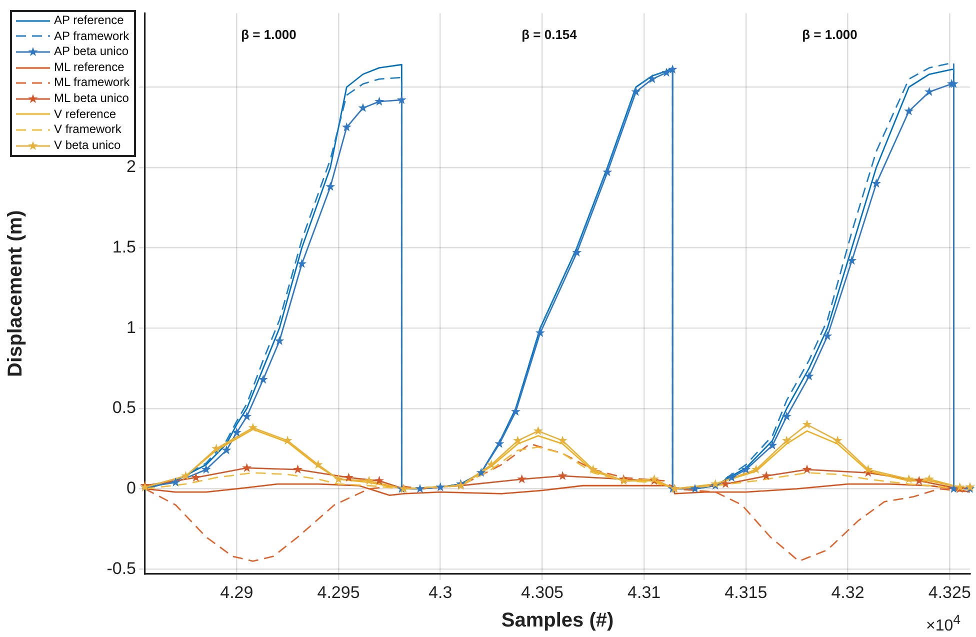 The image size is (976, 637). I want to click on legend-label: ML reference, so click(89, 68).